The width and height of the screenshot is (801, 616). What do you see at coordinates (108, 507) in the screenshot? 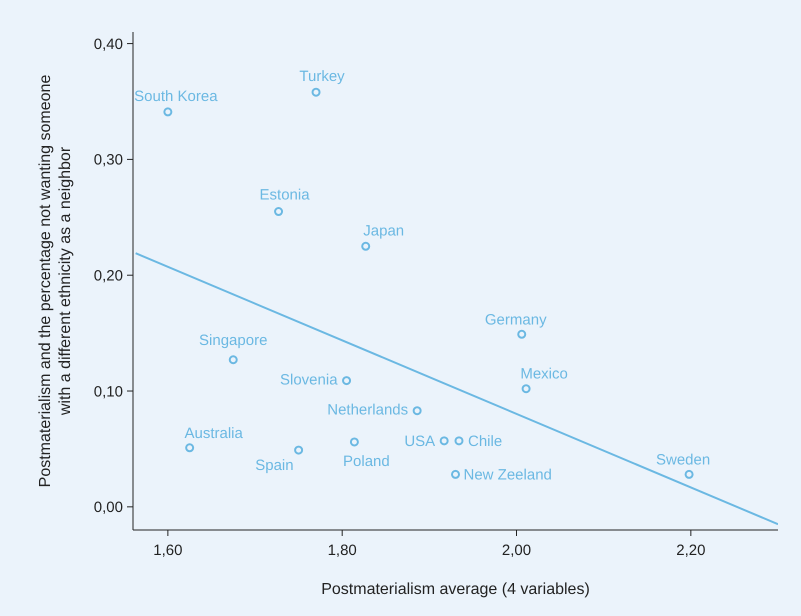
I see `y-tick-label: 0,00` at bounding box center [108, 507].